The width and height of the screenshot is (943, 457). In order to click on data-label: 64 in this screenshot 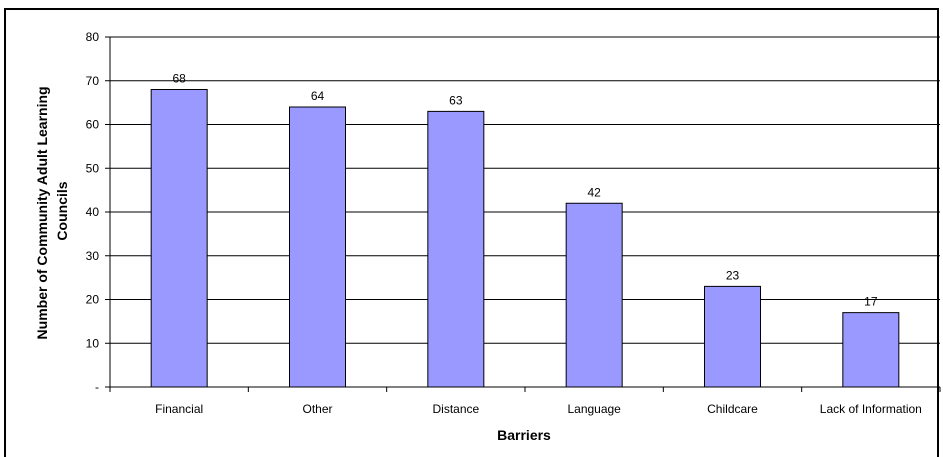, I will do `click(318, 96)`.